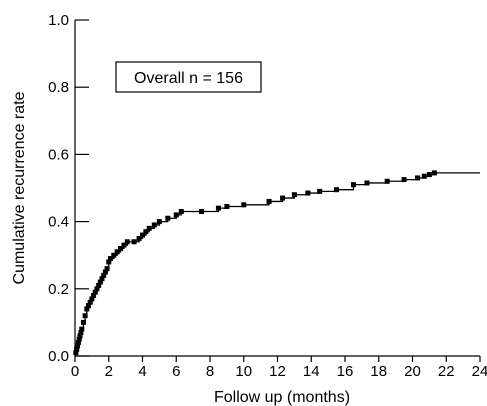 The image size is (487, 406). I want to click on y-axis-title: Cumulative recurrence rate, so click(19, 187).